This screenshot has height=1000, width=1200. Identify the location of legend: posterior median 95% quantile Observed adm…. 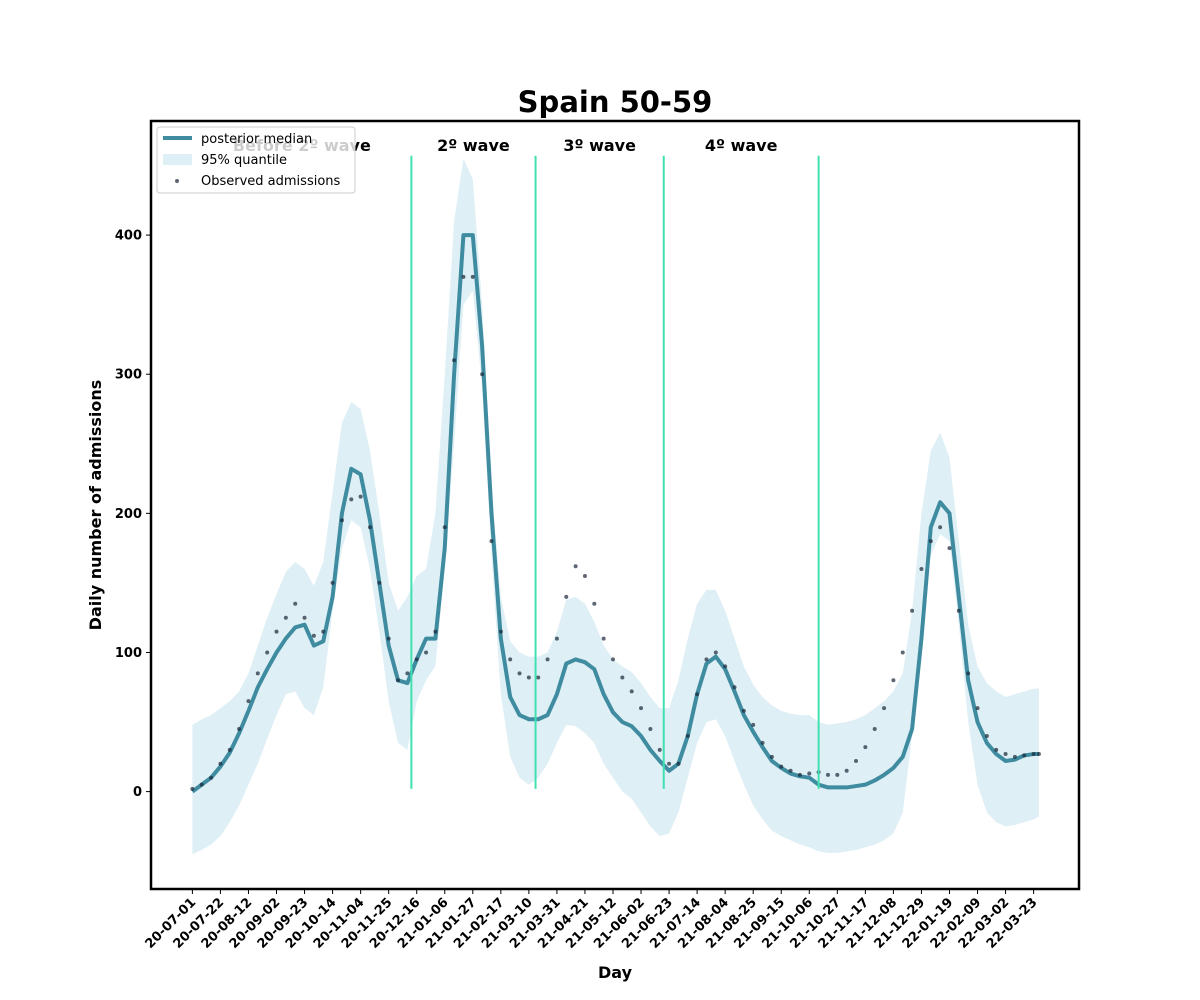
(256, 160).